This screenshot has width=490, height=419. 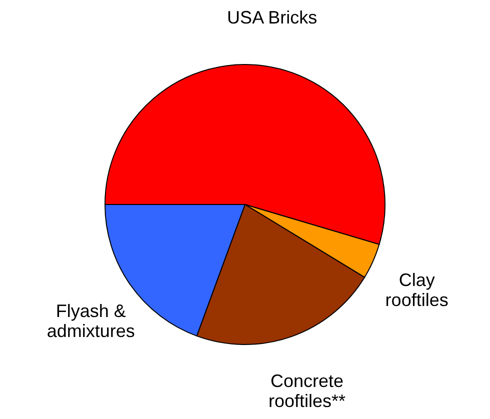 I want to click on slice-label: Clay rooftiles, so click(x=416, y=290).